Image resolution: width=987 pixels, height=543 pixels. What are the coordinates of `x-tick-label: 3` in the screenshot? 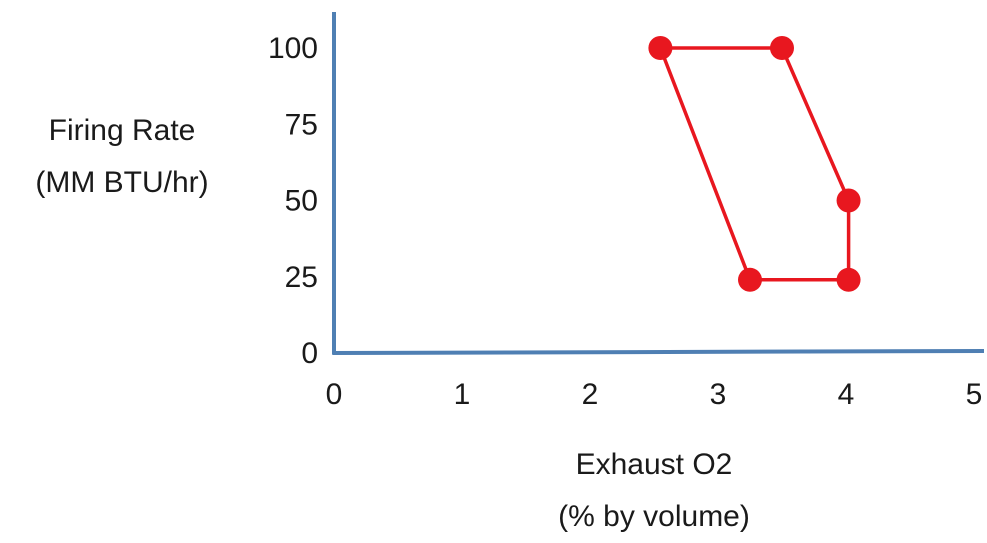 It's located at (718, 394).